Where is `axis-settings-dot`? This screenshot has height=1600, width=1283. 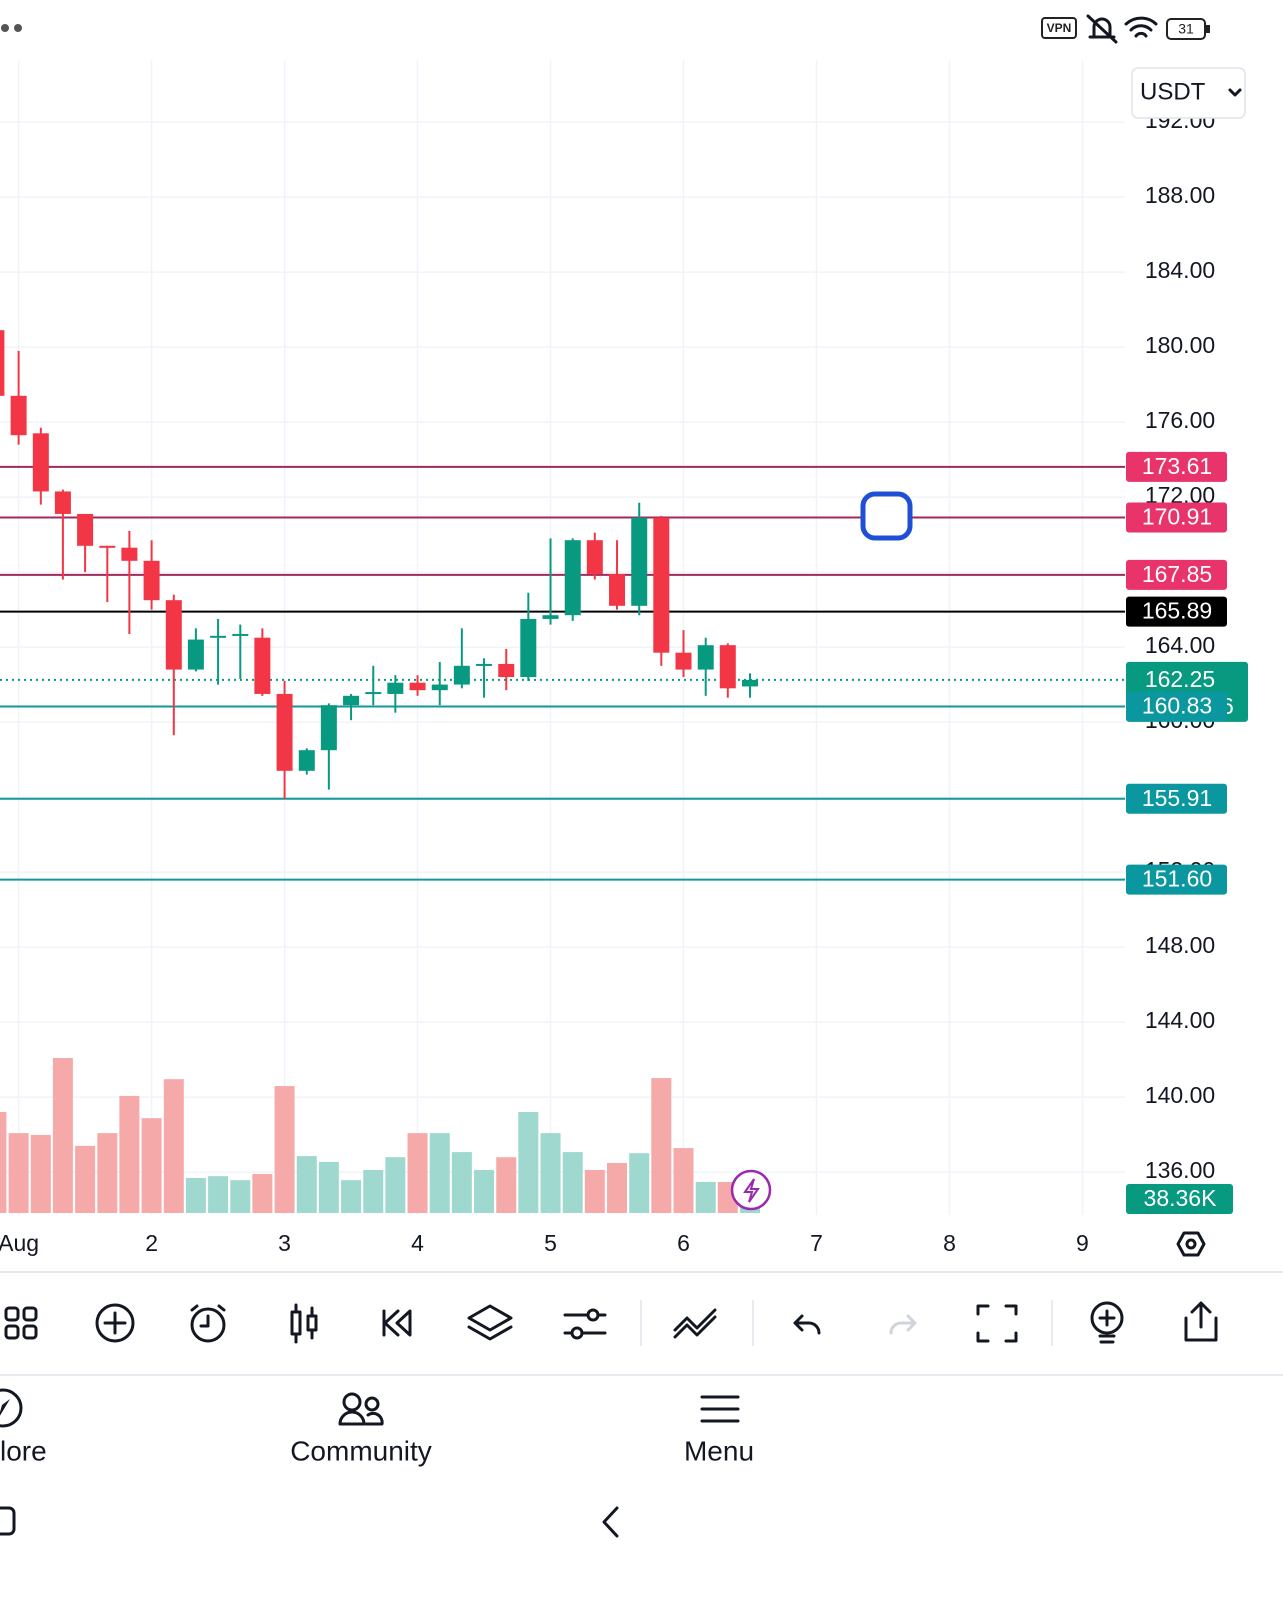 axis-settings-dot is located at coordinates (1191, 1244).